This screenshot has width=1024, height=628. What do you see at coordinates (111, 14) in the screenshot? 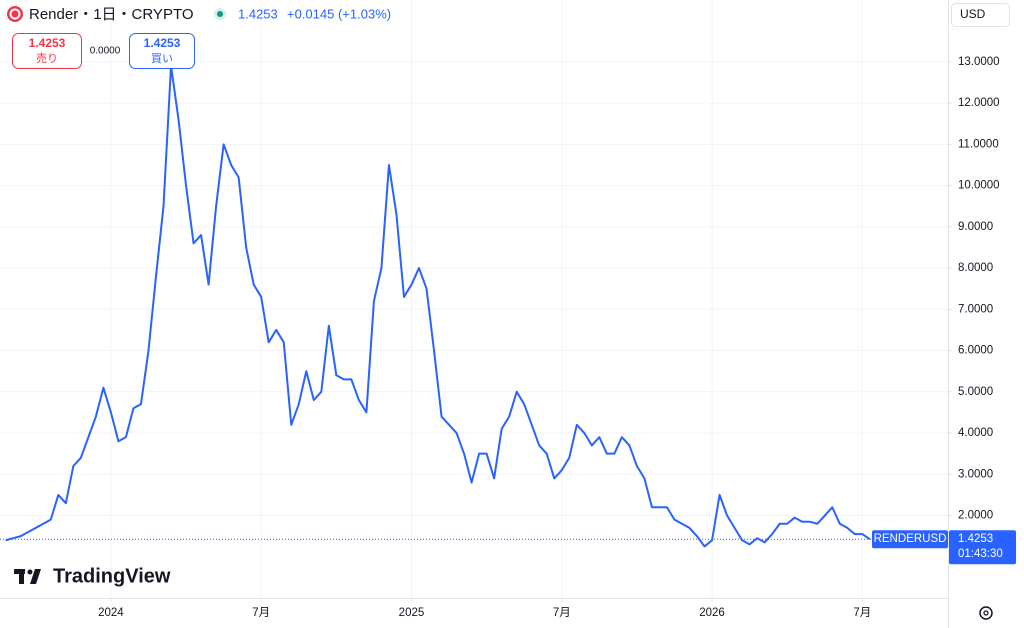
I see `symbol-title: Render・1日・CRYPTO` at bounding box center [111, 14].